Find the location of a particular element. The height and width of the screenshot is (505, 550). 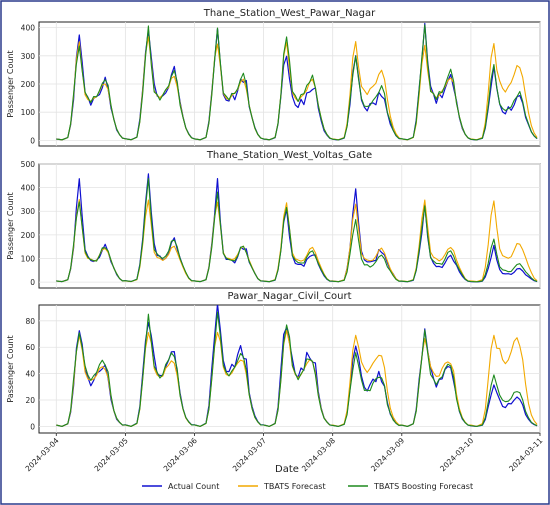

panel-title: Pawar_Nagar_Civil_Court is located at coordinates (289, 296).